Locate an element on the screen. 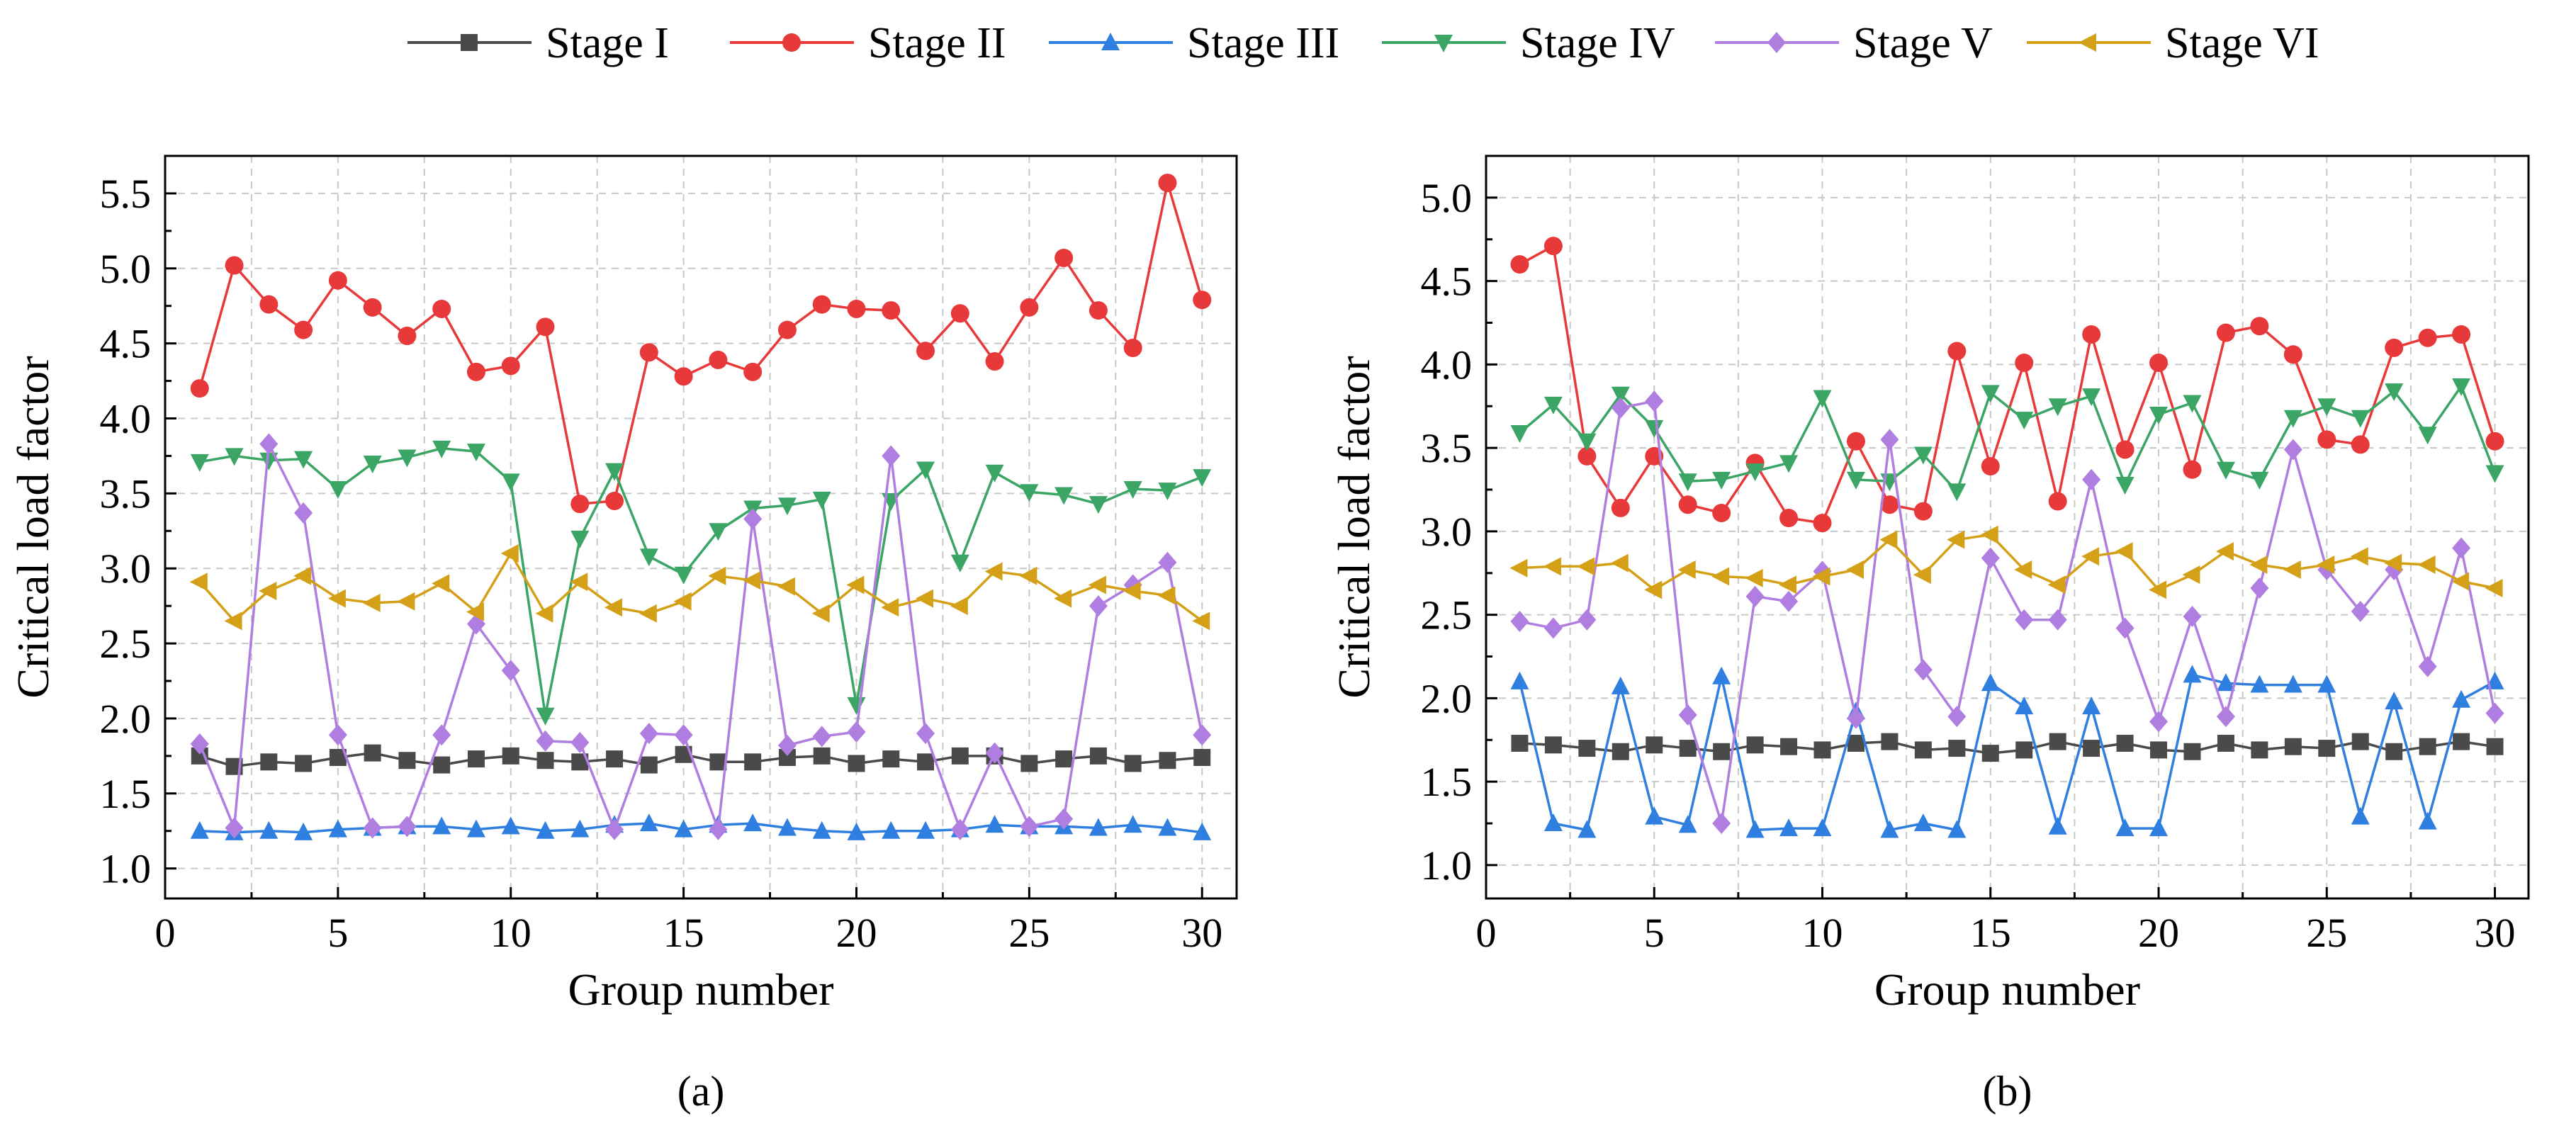  series-stage-ii-a is located at coordinates (701, 344).